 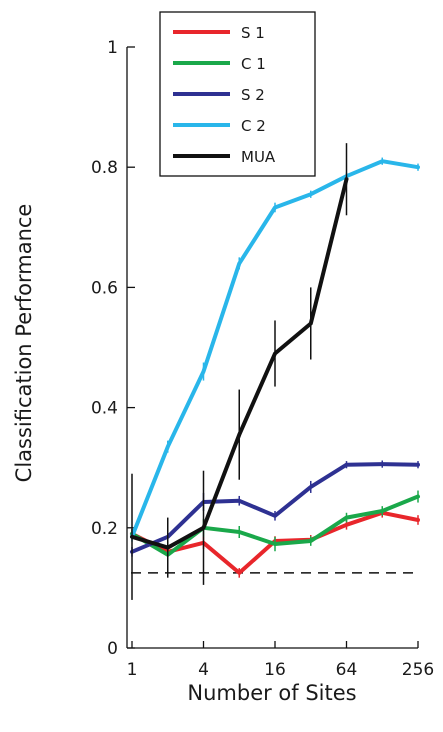 What do you see at coordinates (104, 168) in the screenshot?
I see `y-tick-label: 0.8` at bounding box center [104, 168].